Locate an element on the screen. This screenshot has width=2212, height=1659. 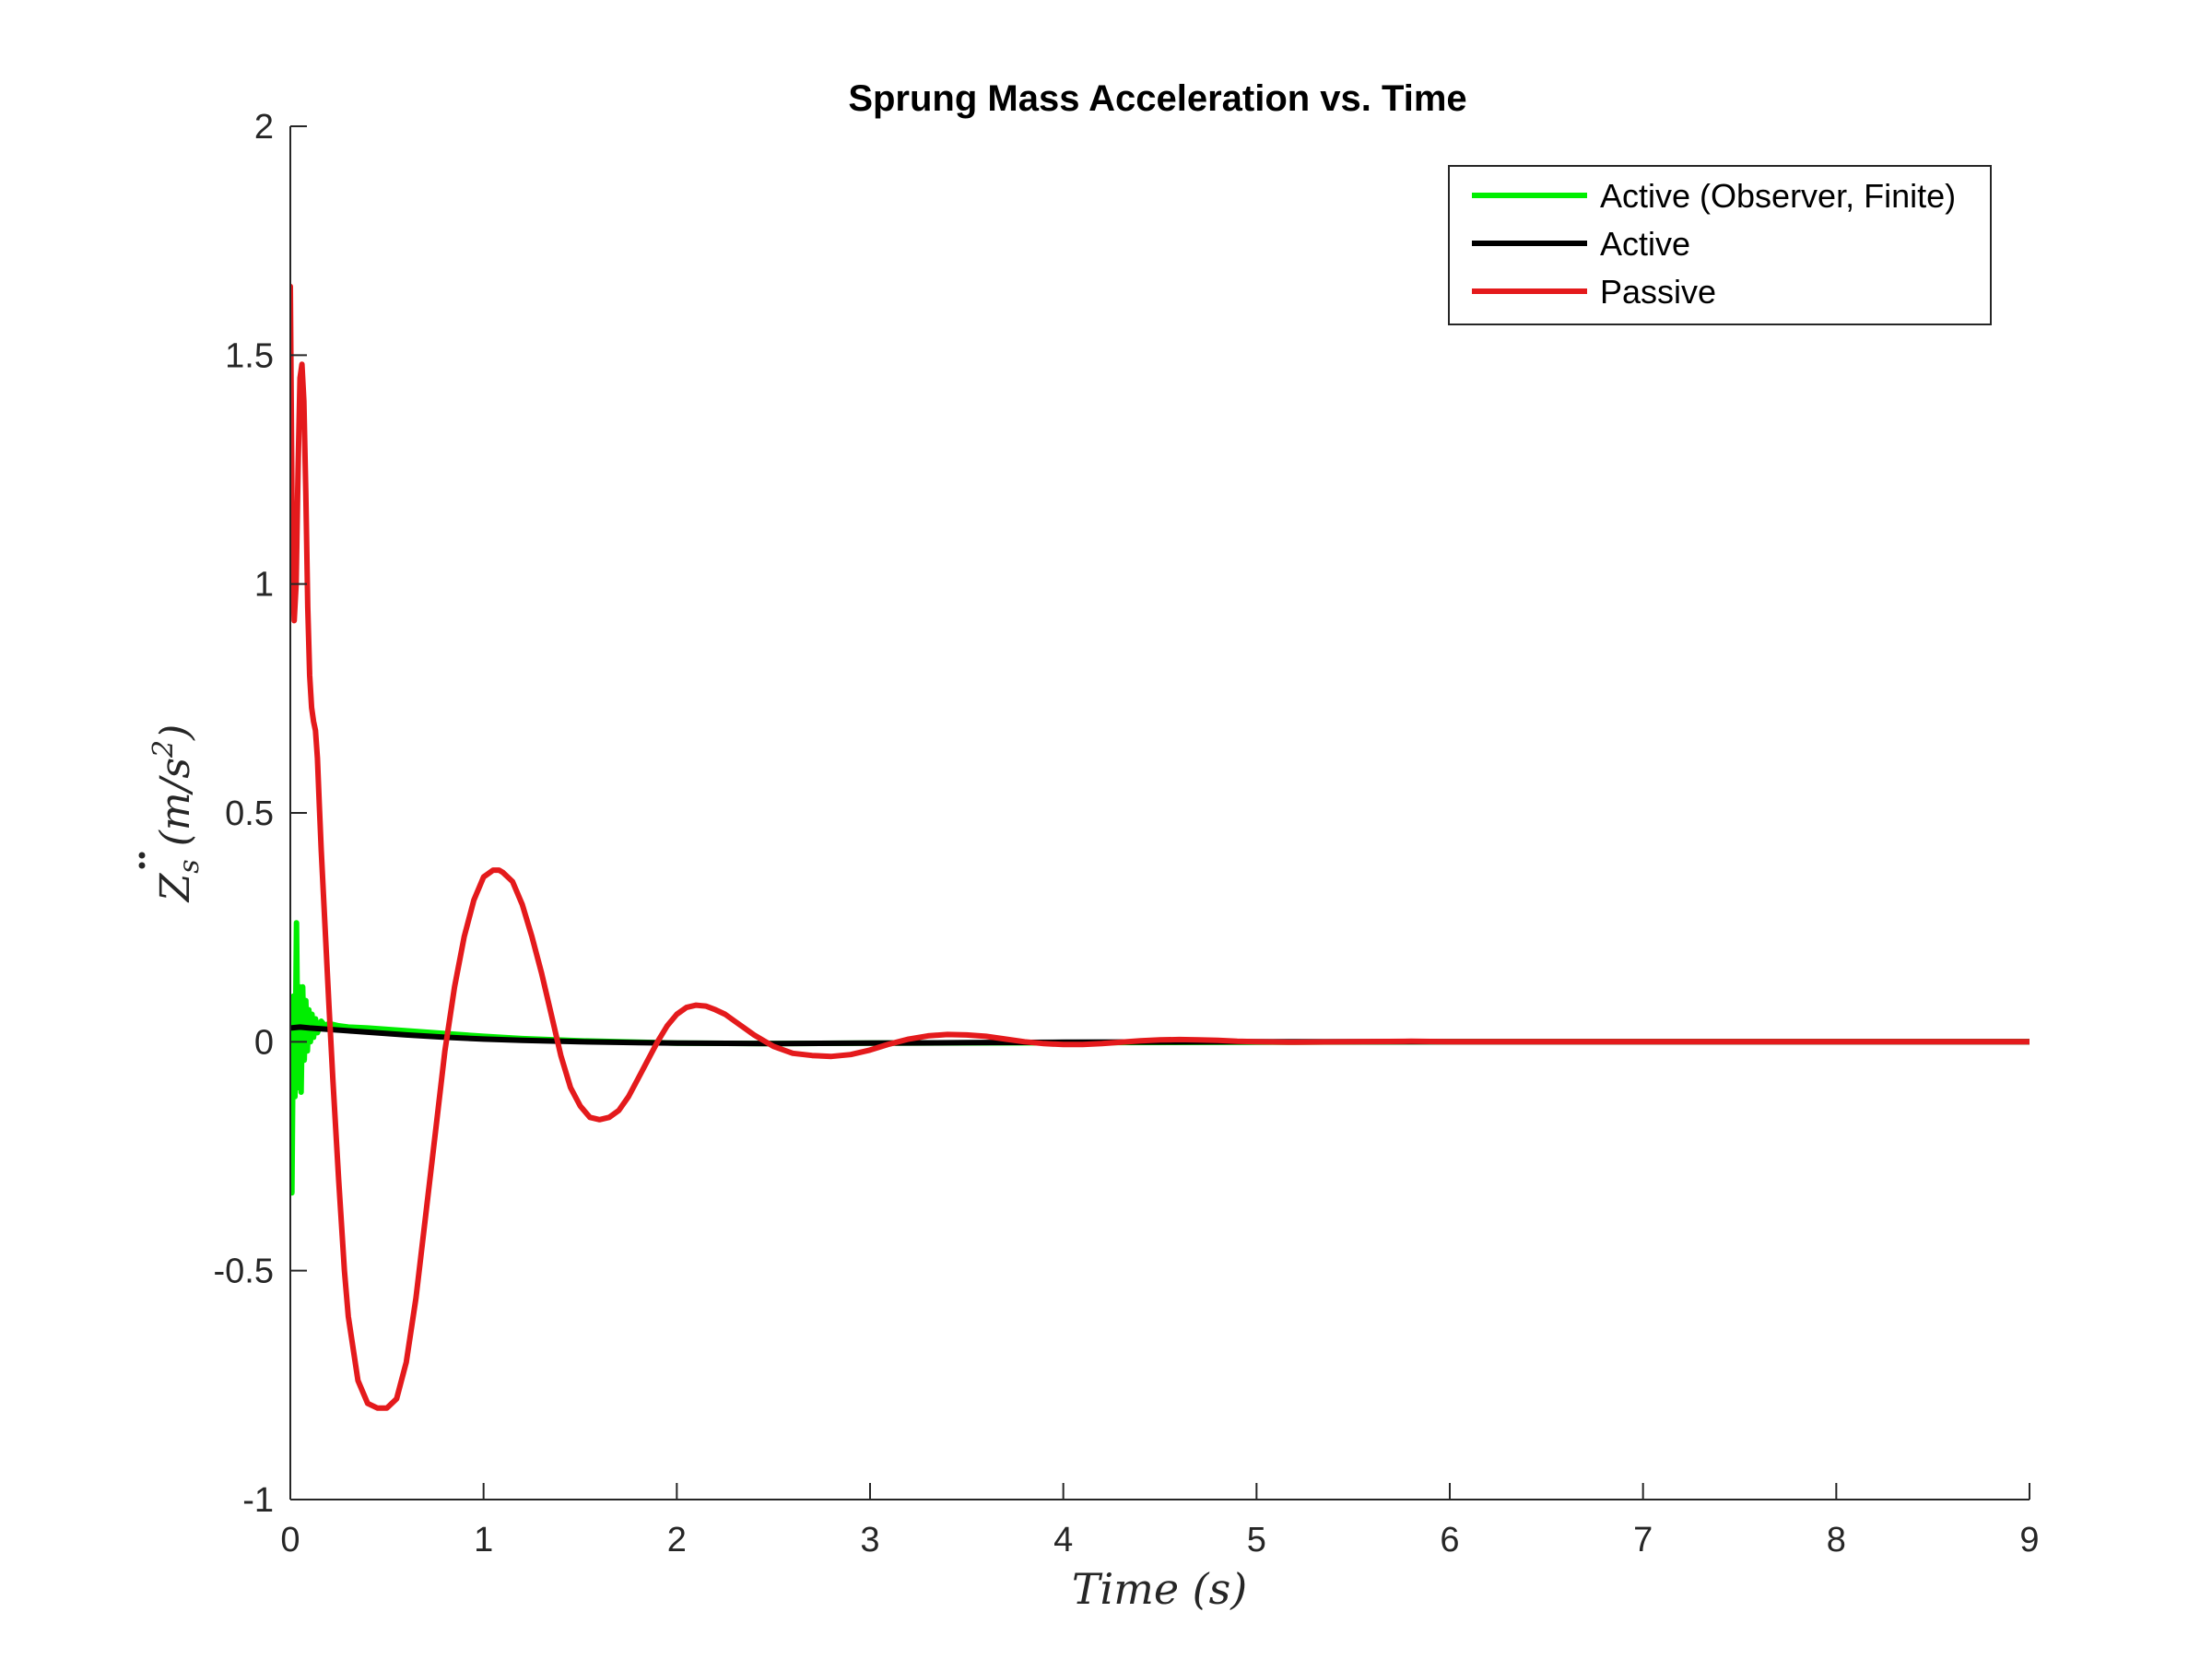
legend-label-1: Active is located at coordinates (1645, 244).